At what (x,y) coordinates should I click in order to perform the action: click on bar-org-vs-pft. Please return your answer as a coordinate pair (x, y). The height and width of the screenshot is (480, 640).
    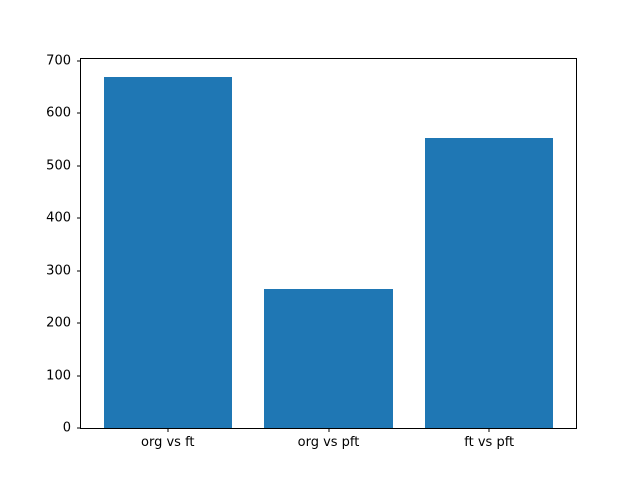
    Looking at the image, I should click on (328, 358).